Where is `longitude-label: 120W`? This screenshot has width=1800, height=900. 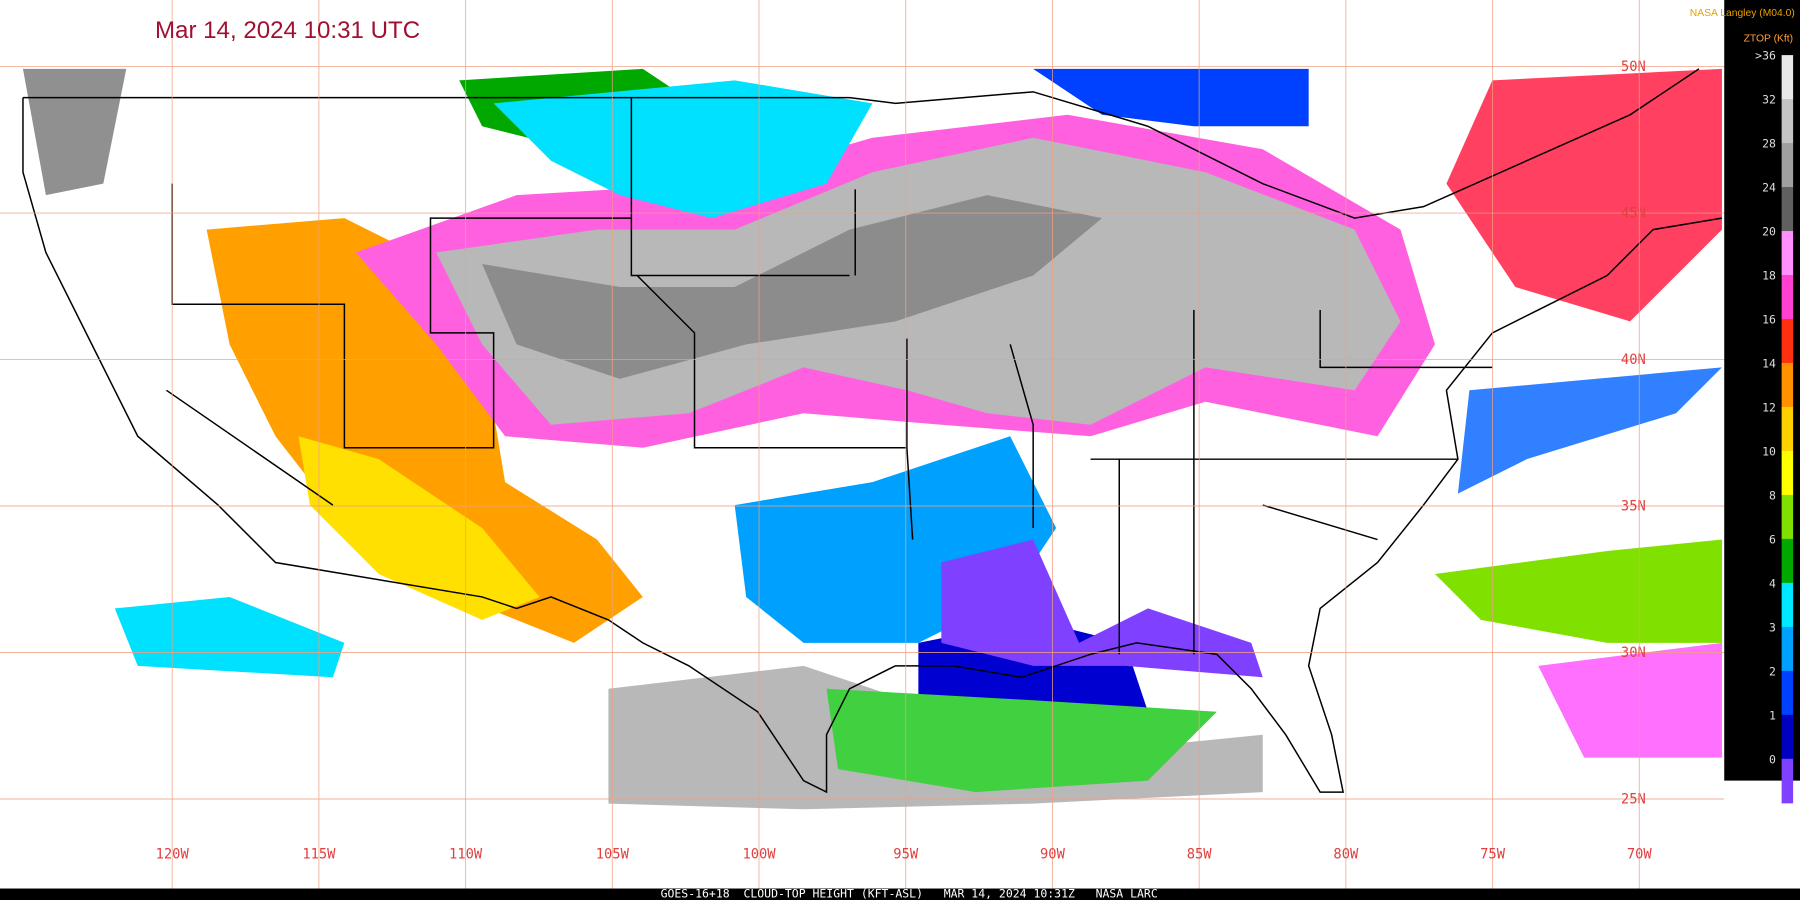 longitude-label: 120W is located at coordinates (173, 855).